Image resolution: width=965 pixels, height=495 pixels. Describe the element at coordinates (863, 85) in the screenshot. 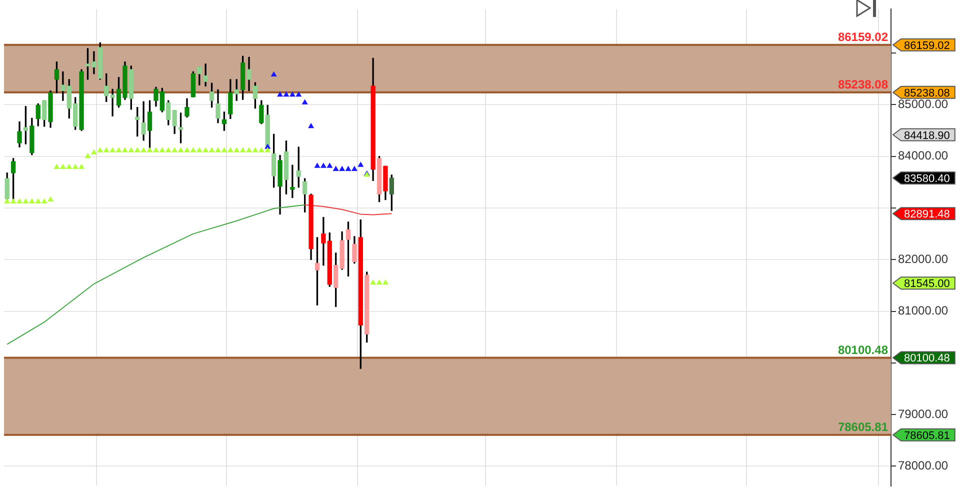

I see `ref-line-label: 85238.08` at that location.